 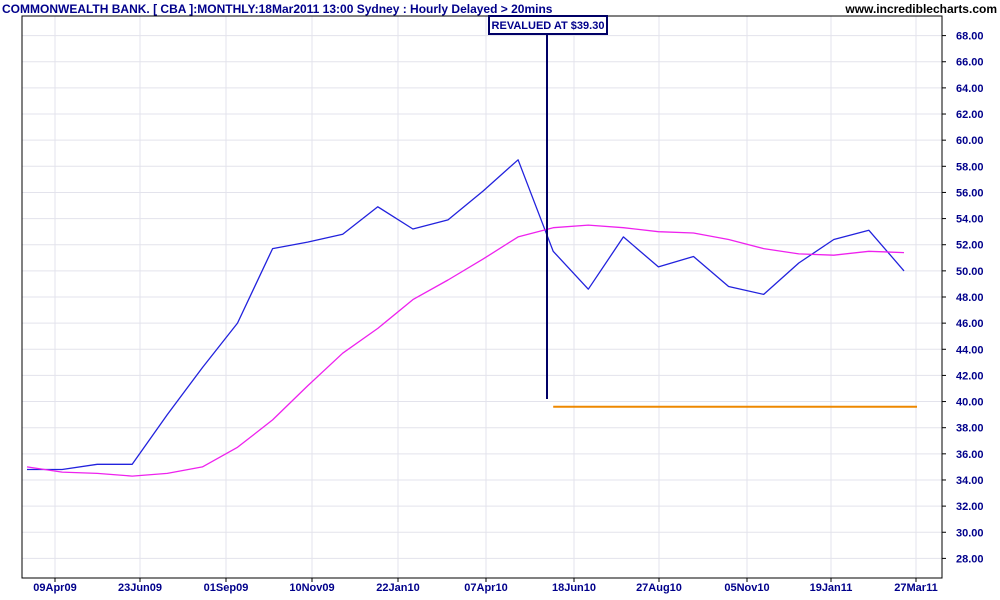 What do you see at coordinates (746, 588) in the screenshot?
I see `x-tick-label: 05Nov10` at bounding box center [746, 588].